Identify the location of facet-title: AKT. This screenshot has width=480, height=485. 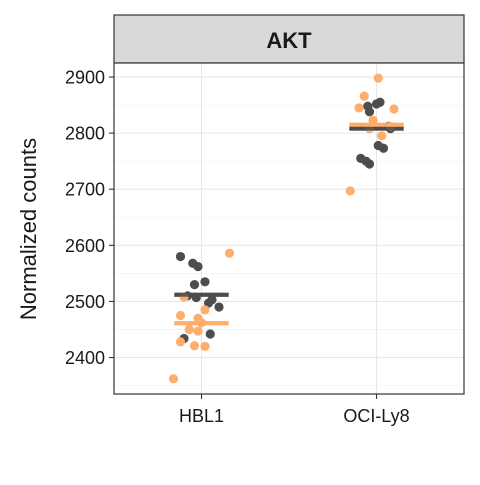
(289, 40).